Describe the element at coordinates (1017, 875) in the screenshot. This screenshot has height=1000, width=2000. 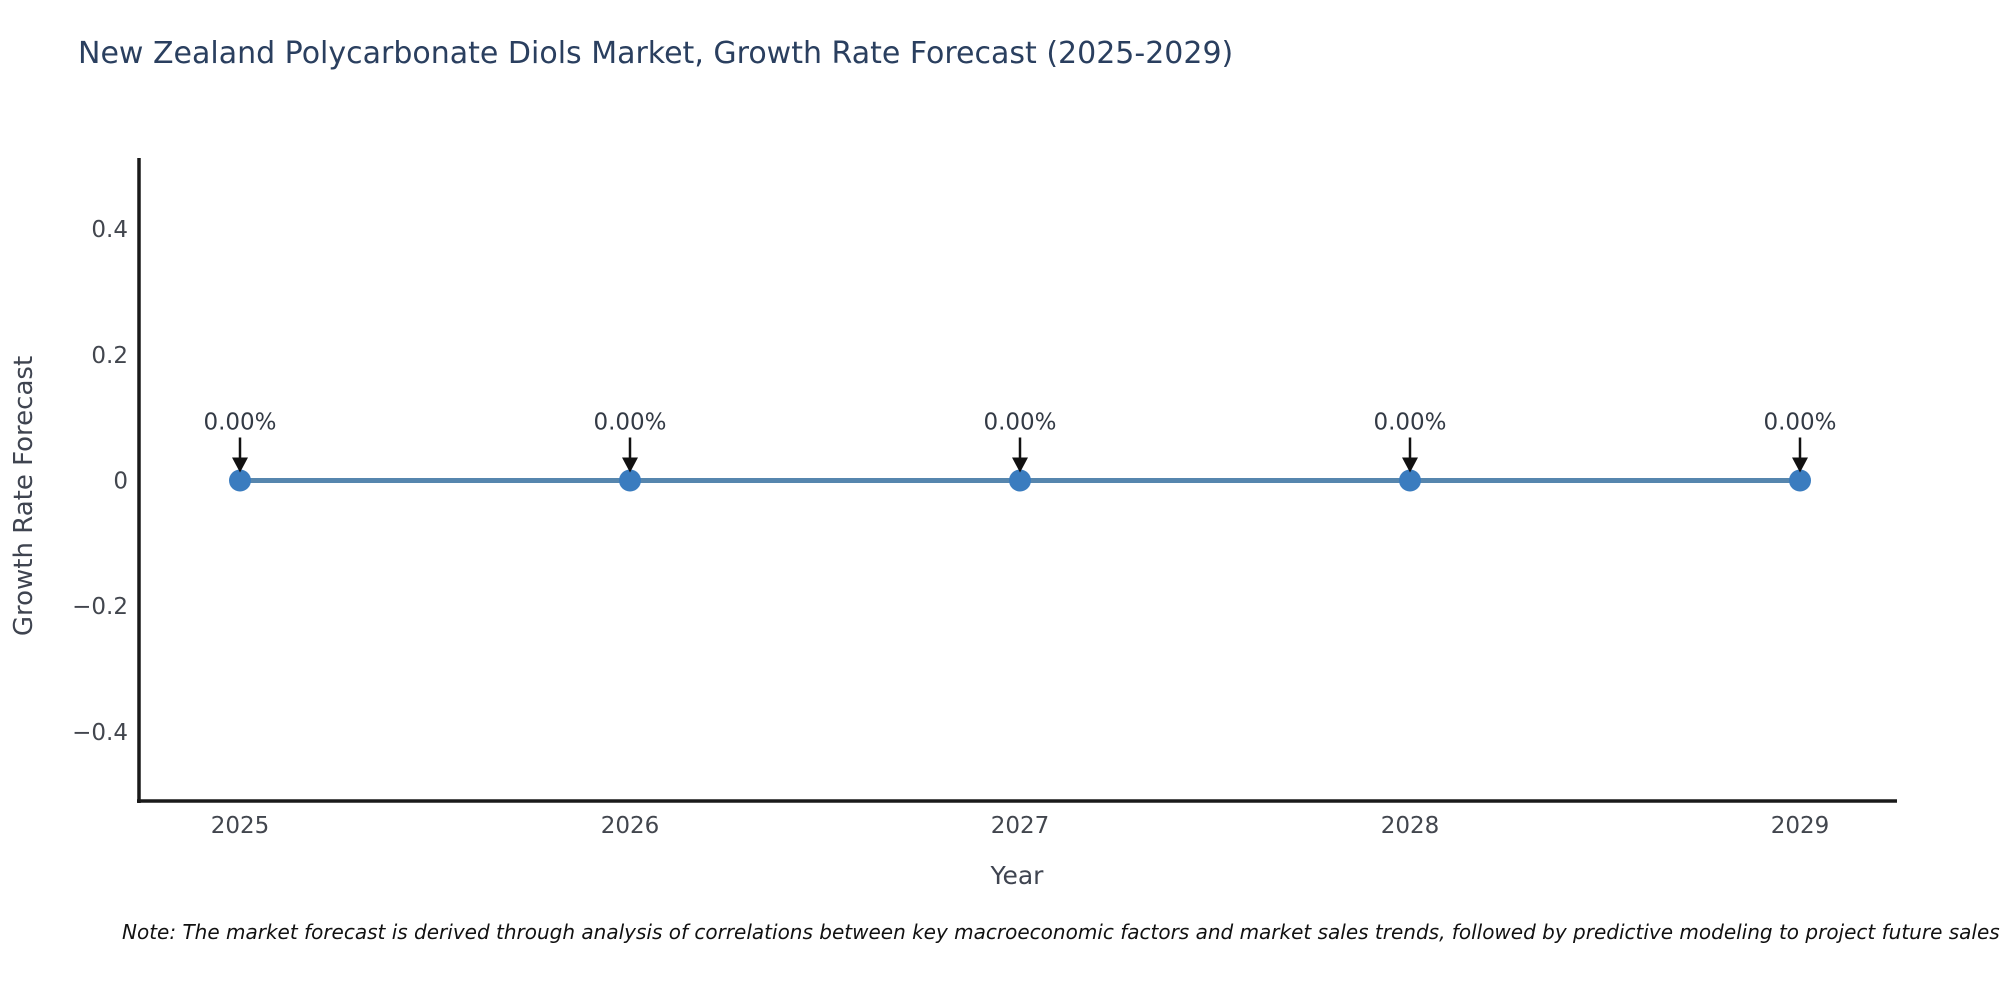
I see `x-axis-title: Year` at that location.